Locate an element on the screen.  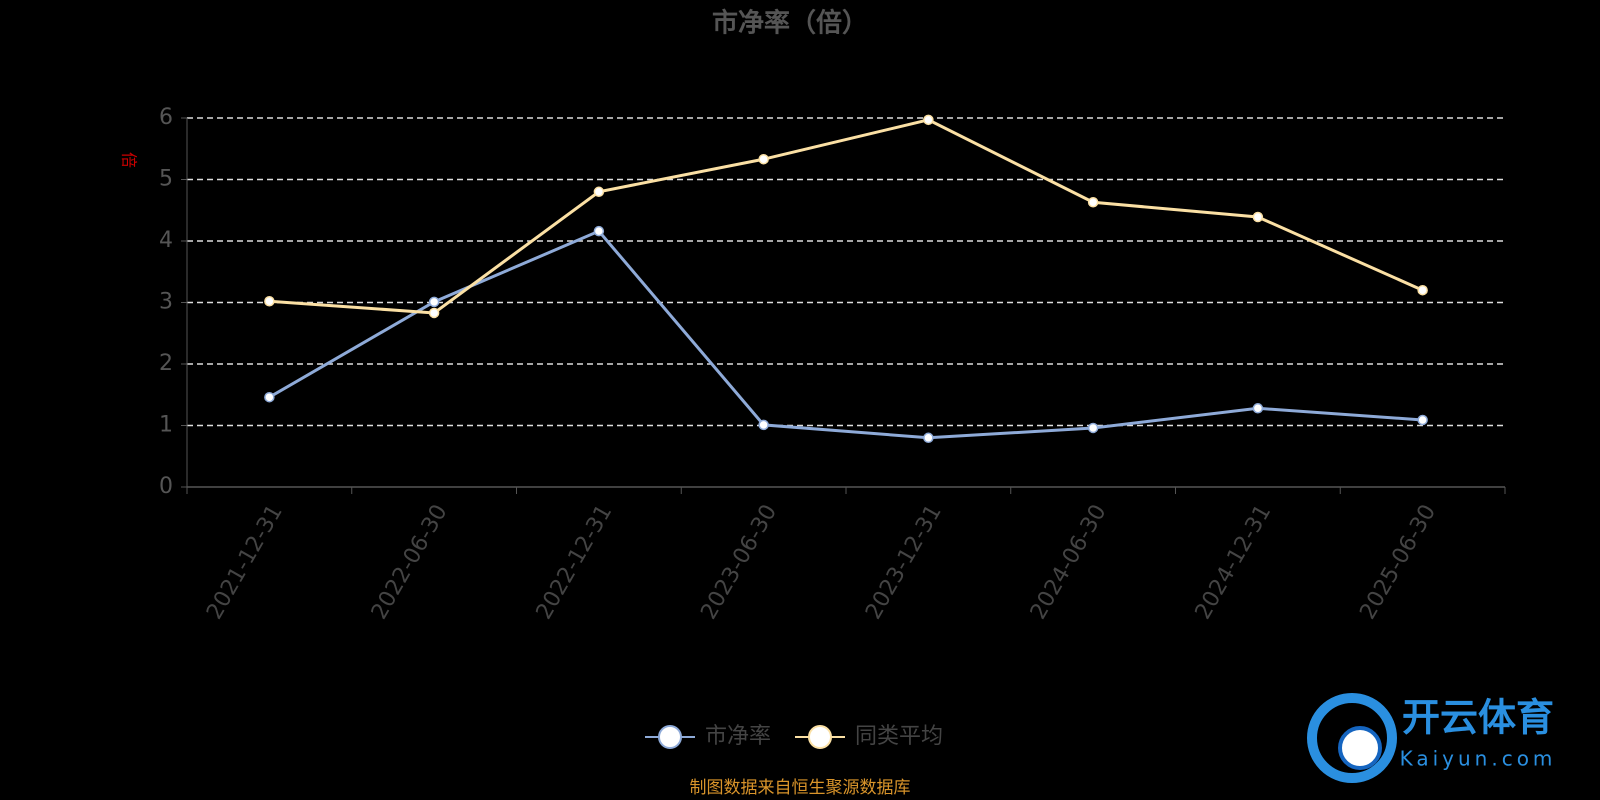
y-tick-label: 2 is located at coordinates (166, 363).